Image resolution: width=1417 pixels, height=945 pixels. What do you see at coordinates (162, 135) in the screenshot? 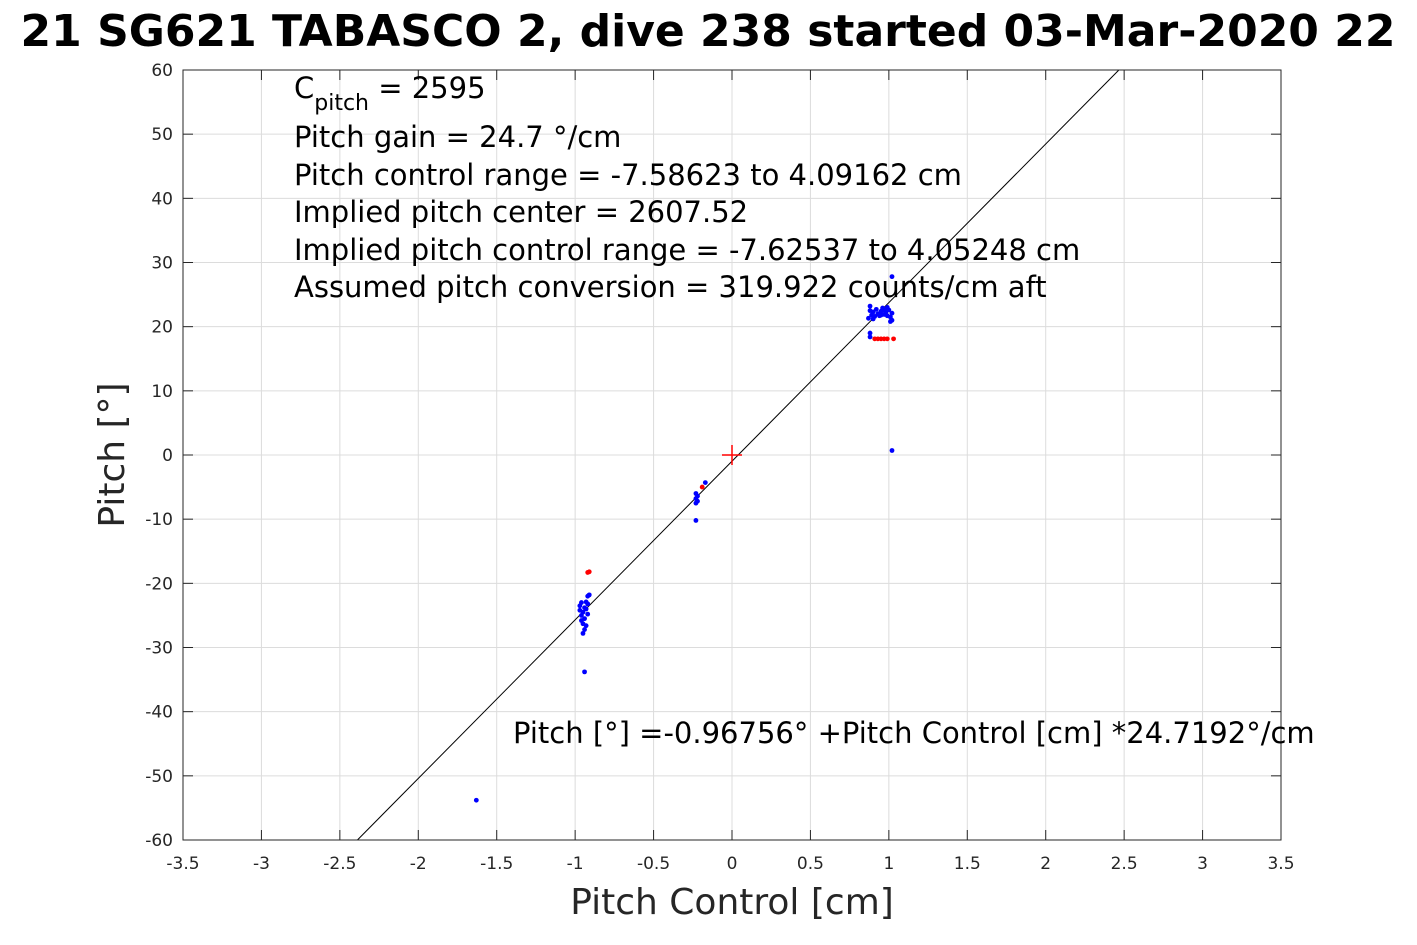
I see `y-tick-label: 50` at bounding box center [162, 135].